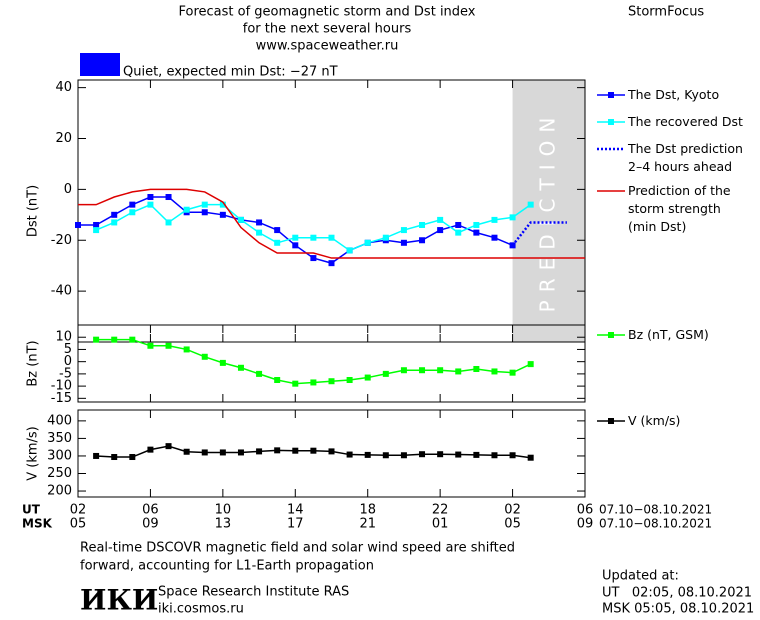  Describe the element at coordinates (677, 593) in the screenshot. I see `updated-ut: UT 02:05, 08.10.2021` at that location.